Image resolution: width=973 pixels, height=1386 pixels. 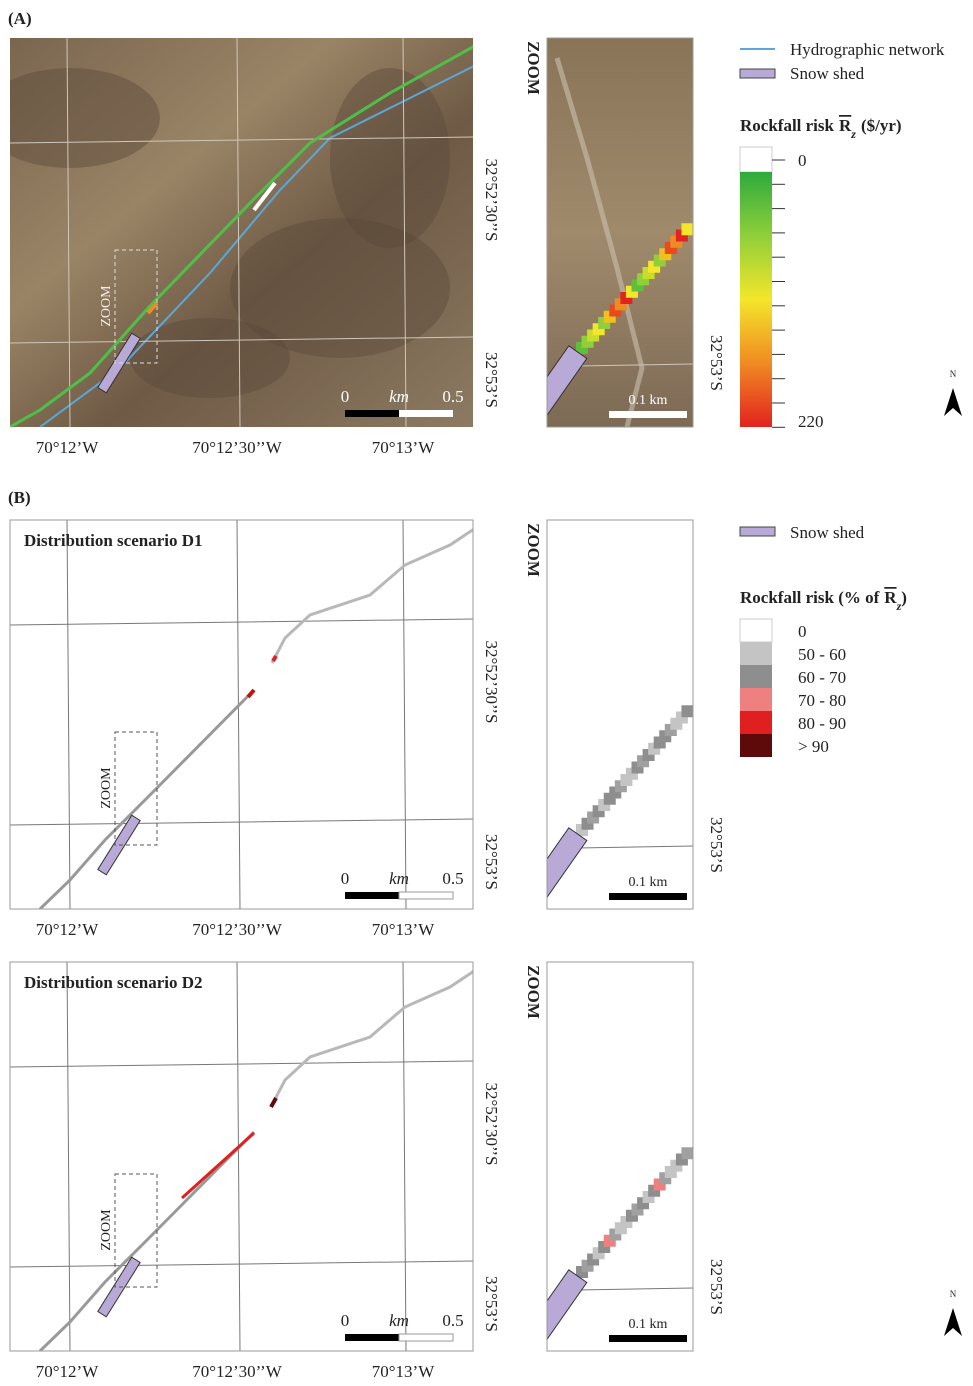 What do you see at coordinates (756, 299) in the screenshot?
I see `colorbar` at bounding box center [756, 299].